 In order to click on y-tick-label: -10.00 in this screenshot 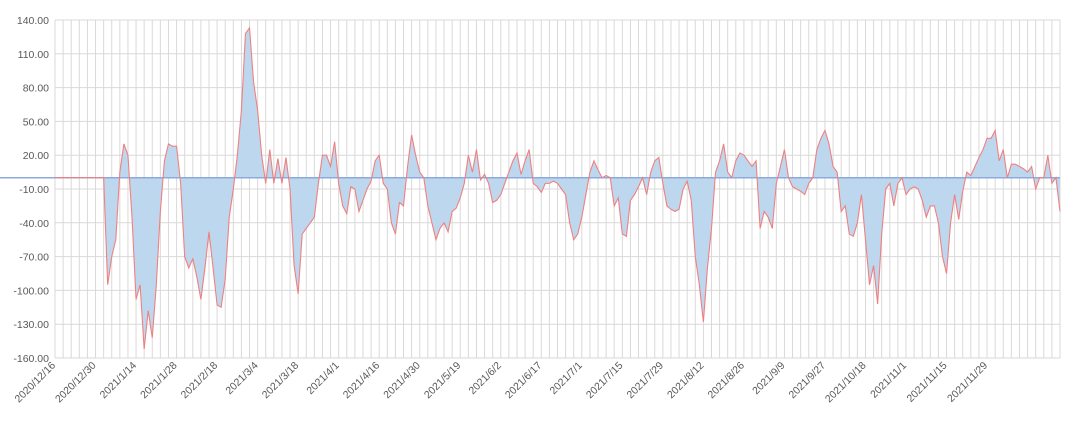, I will do `click(34, 190)`.